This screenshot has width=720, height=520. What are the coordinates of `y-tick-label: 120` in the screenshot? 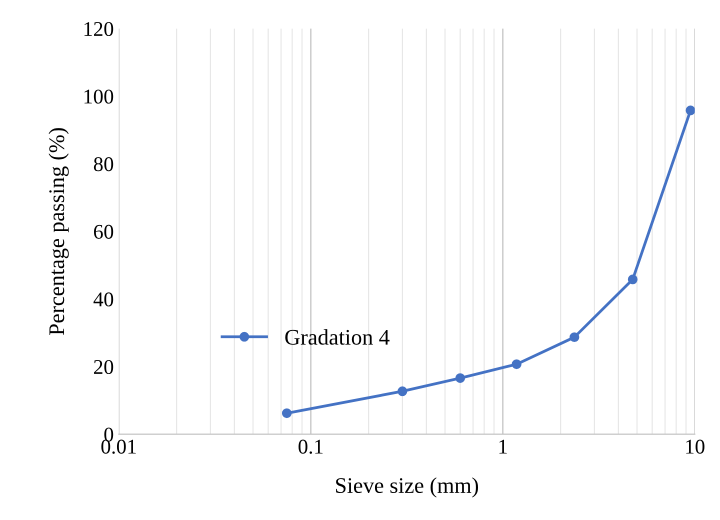 It's located at (99, 29).